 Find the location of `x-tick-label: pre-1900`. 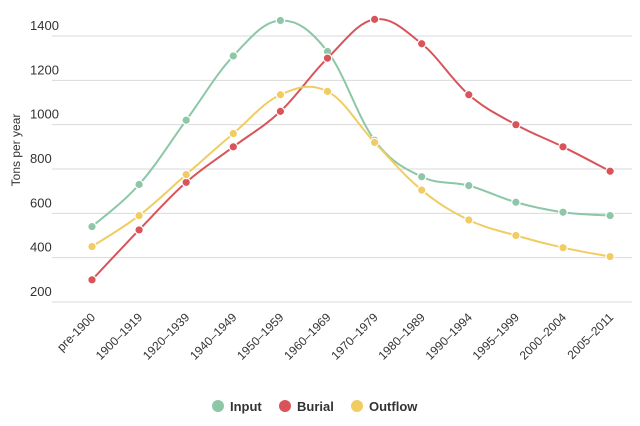

x-tick-label: pre-1900 is located at coordinates (76, 332).